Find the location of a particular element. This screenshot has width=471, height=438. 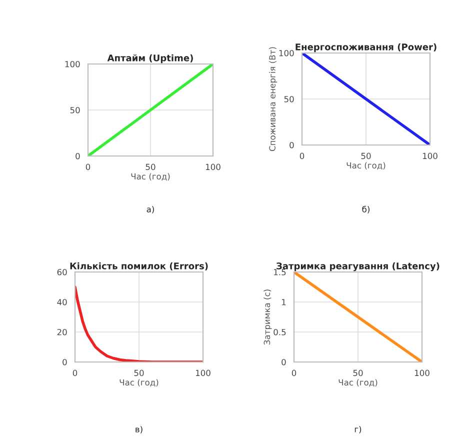

y-tick-label: 20 is located at coordinates (62, 332).